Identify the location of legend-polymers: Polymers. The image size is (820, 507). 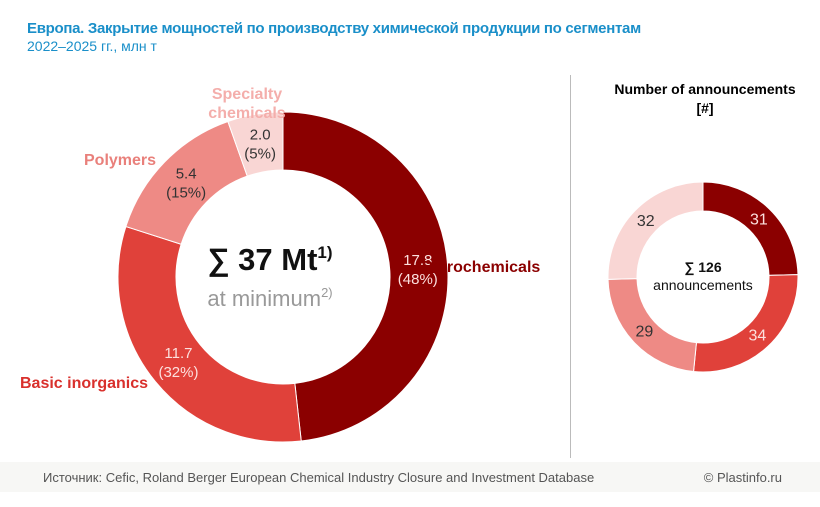
(120, 160).